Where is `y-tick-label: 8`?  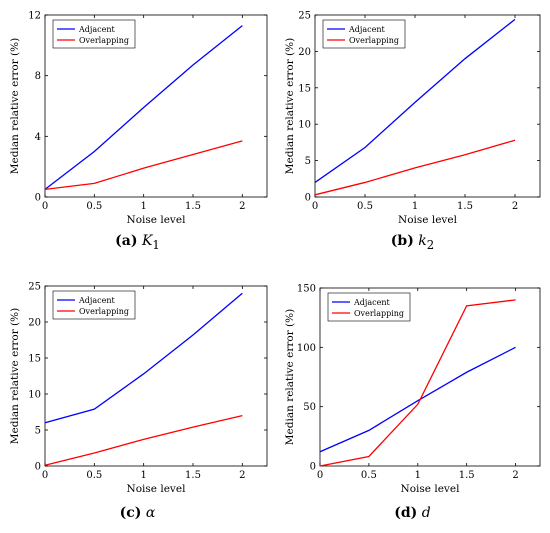
y-tick-label: 8 is located at coordinates (38, 76).